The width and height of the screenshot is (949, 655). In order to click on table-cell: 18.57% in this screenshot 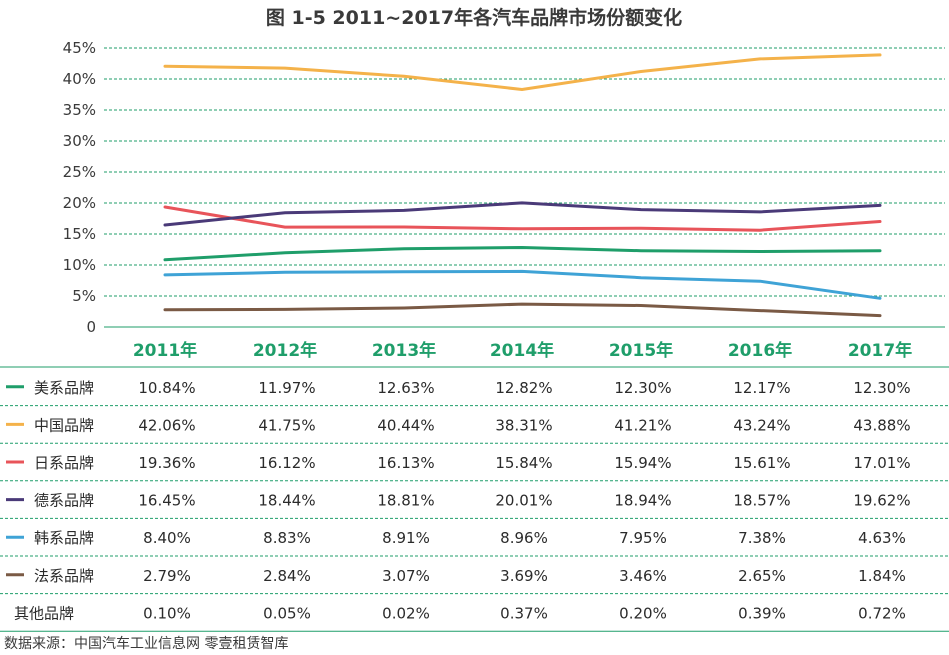, I will do `click(761, 501)`.